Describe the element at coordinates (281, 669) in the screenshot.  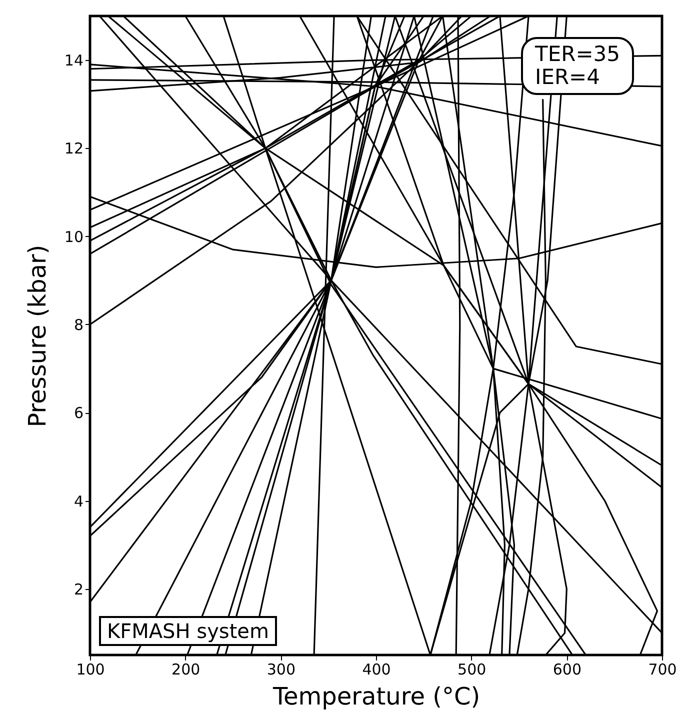
I see `x-tick-label: 300` at that location.